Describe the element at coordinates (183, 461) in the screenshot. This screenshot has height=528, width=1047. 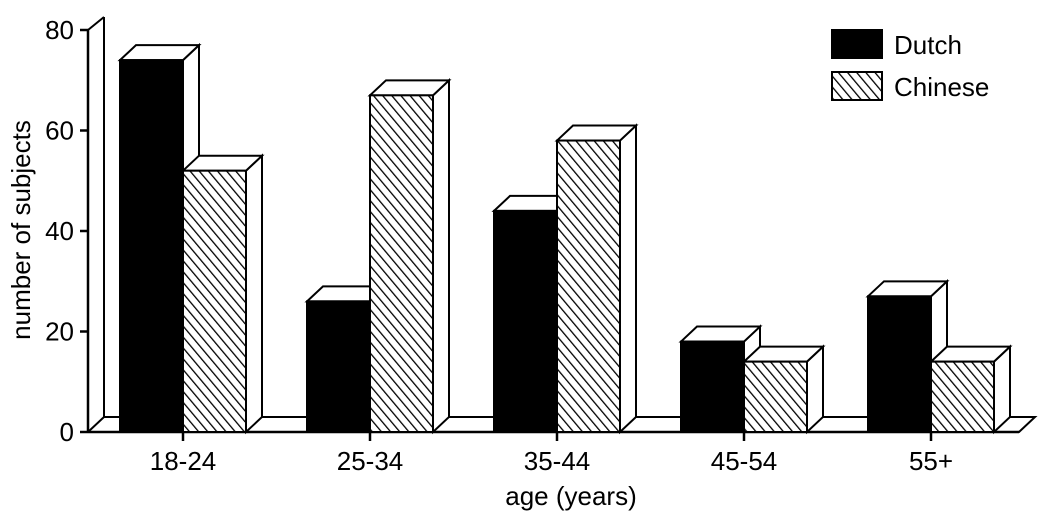
I see `x-tick-label: 18-24` at that location.